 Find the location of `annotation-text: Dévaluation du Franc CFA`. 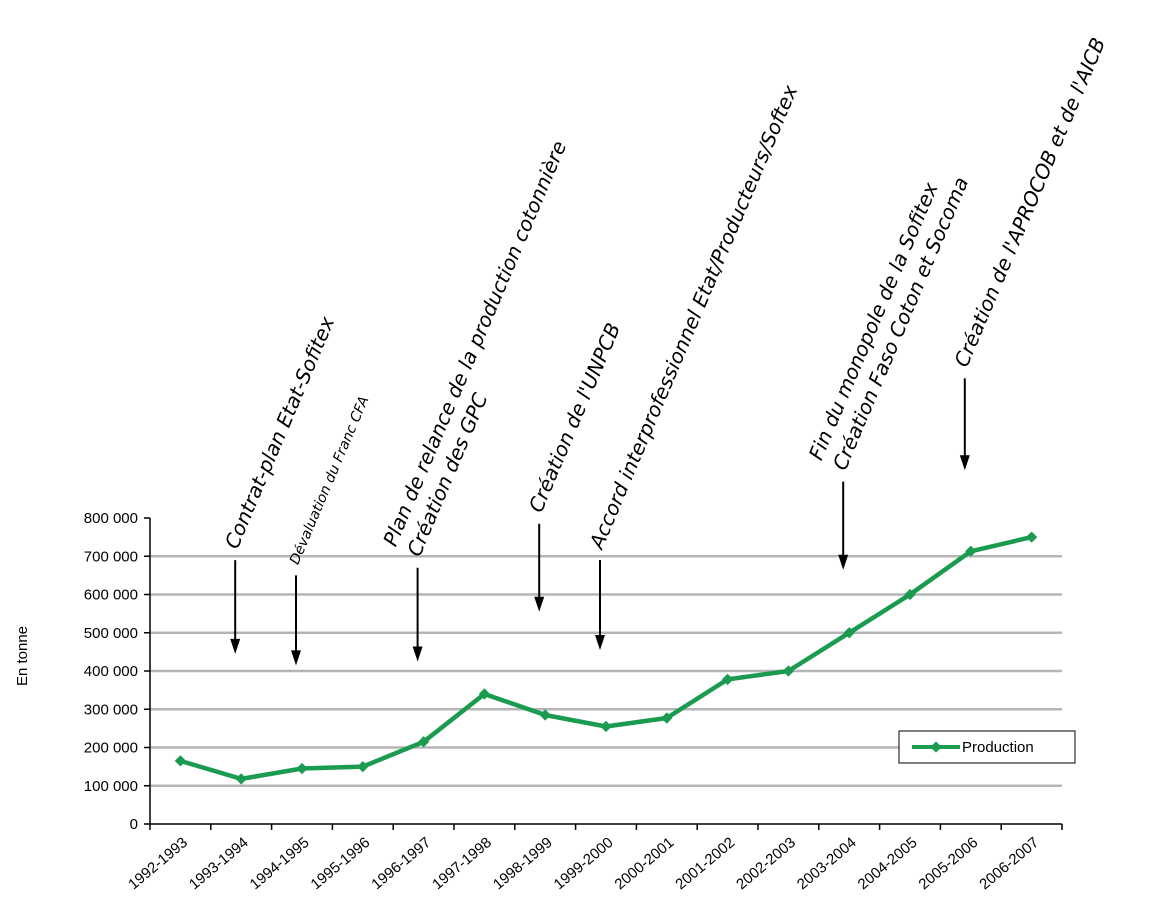

annotation-text: Dévaluation du Franc CFA is located at coordinates (329, 480).